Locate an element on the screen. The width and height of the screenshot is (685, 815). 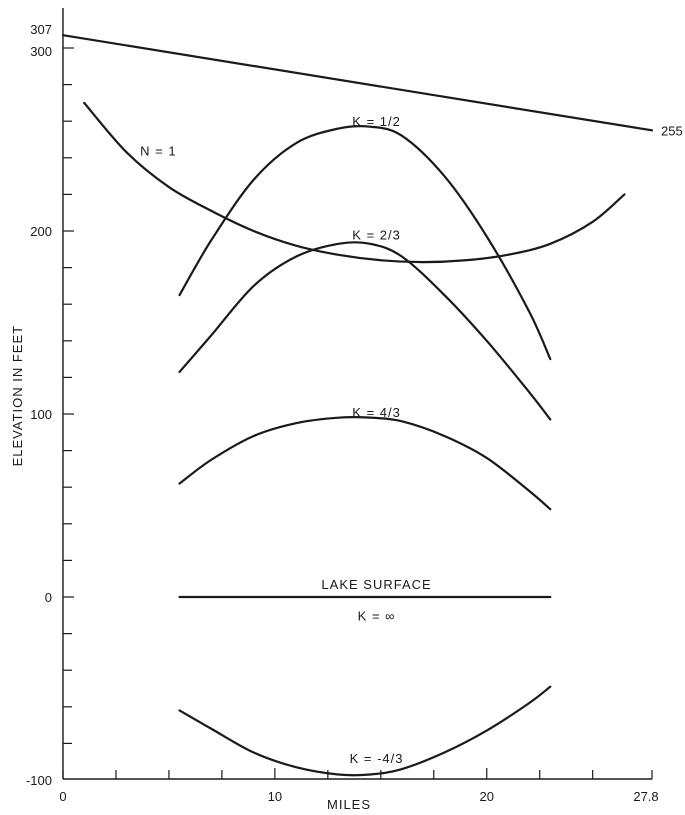
curve-label: K = 2/3 is located at coordinates (376, 235).